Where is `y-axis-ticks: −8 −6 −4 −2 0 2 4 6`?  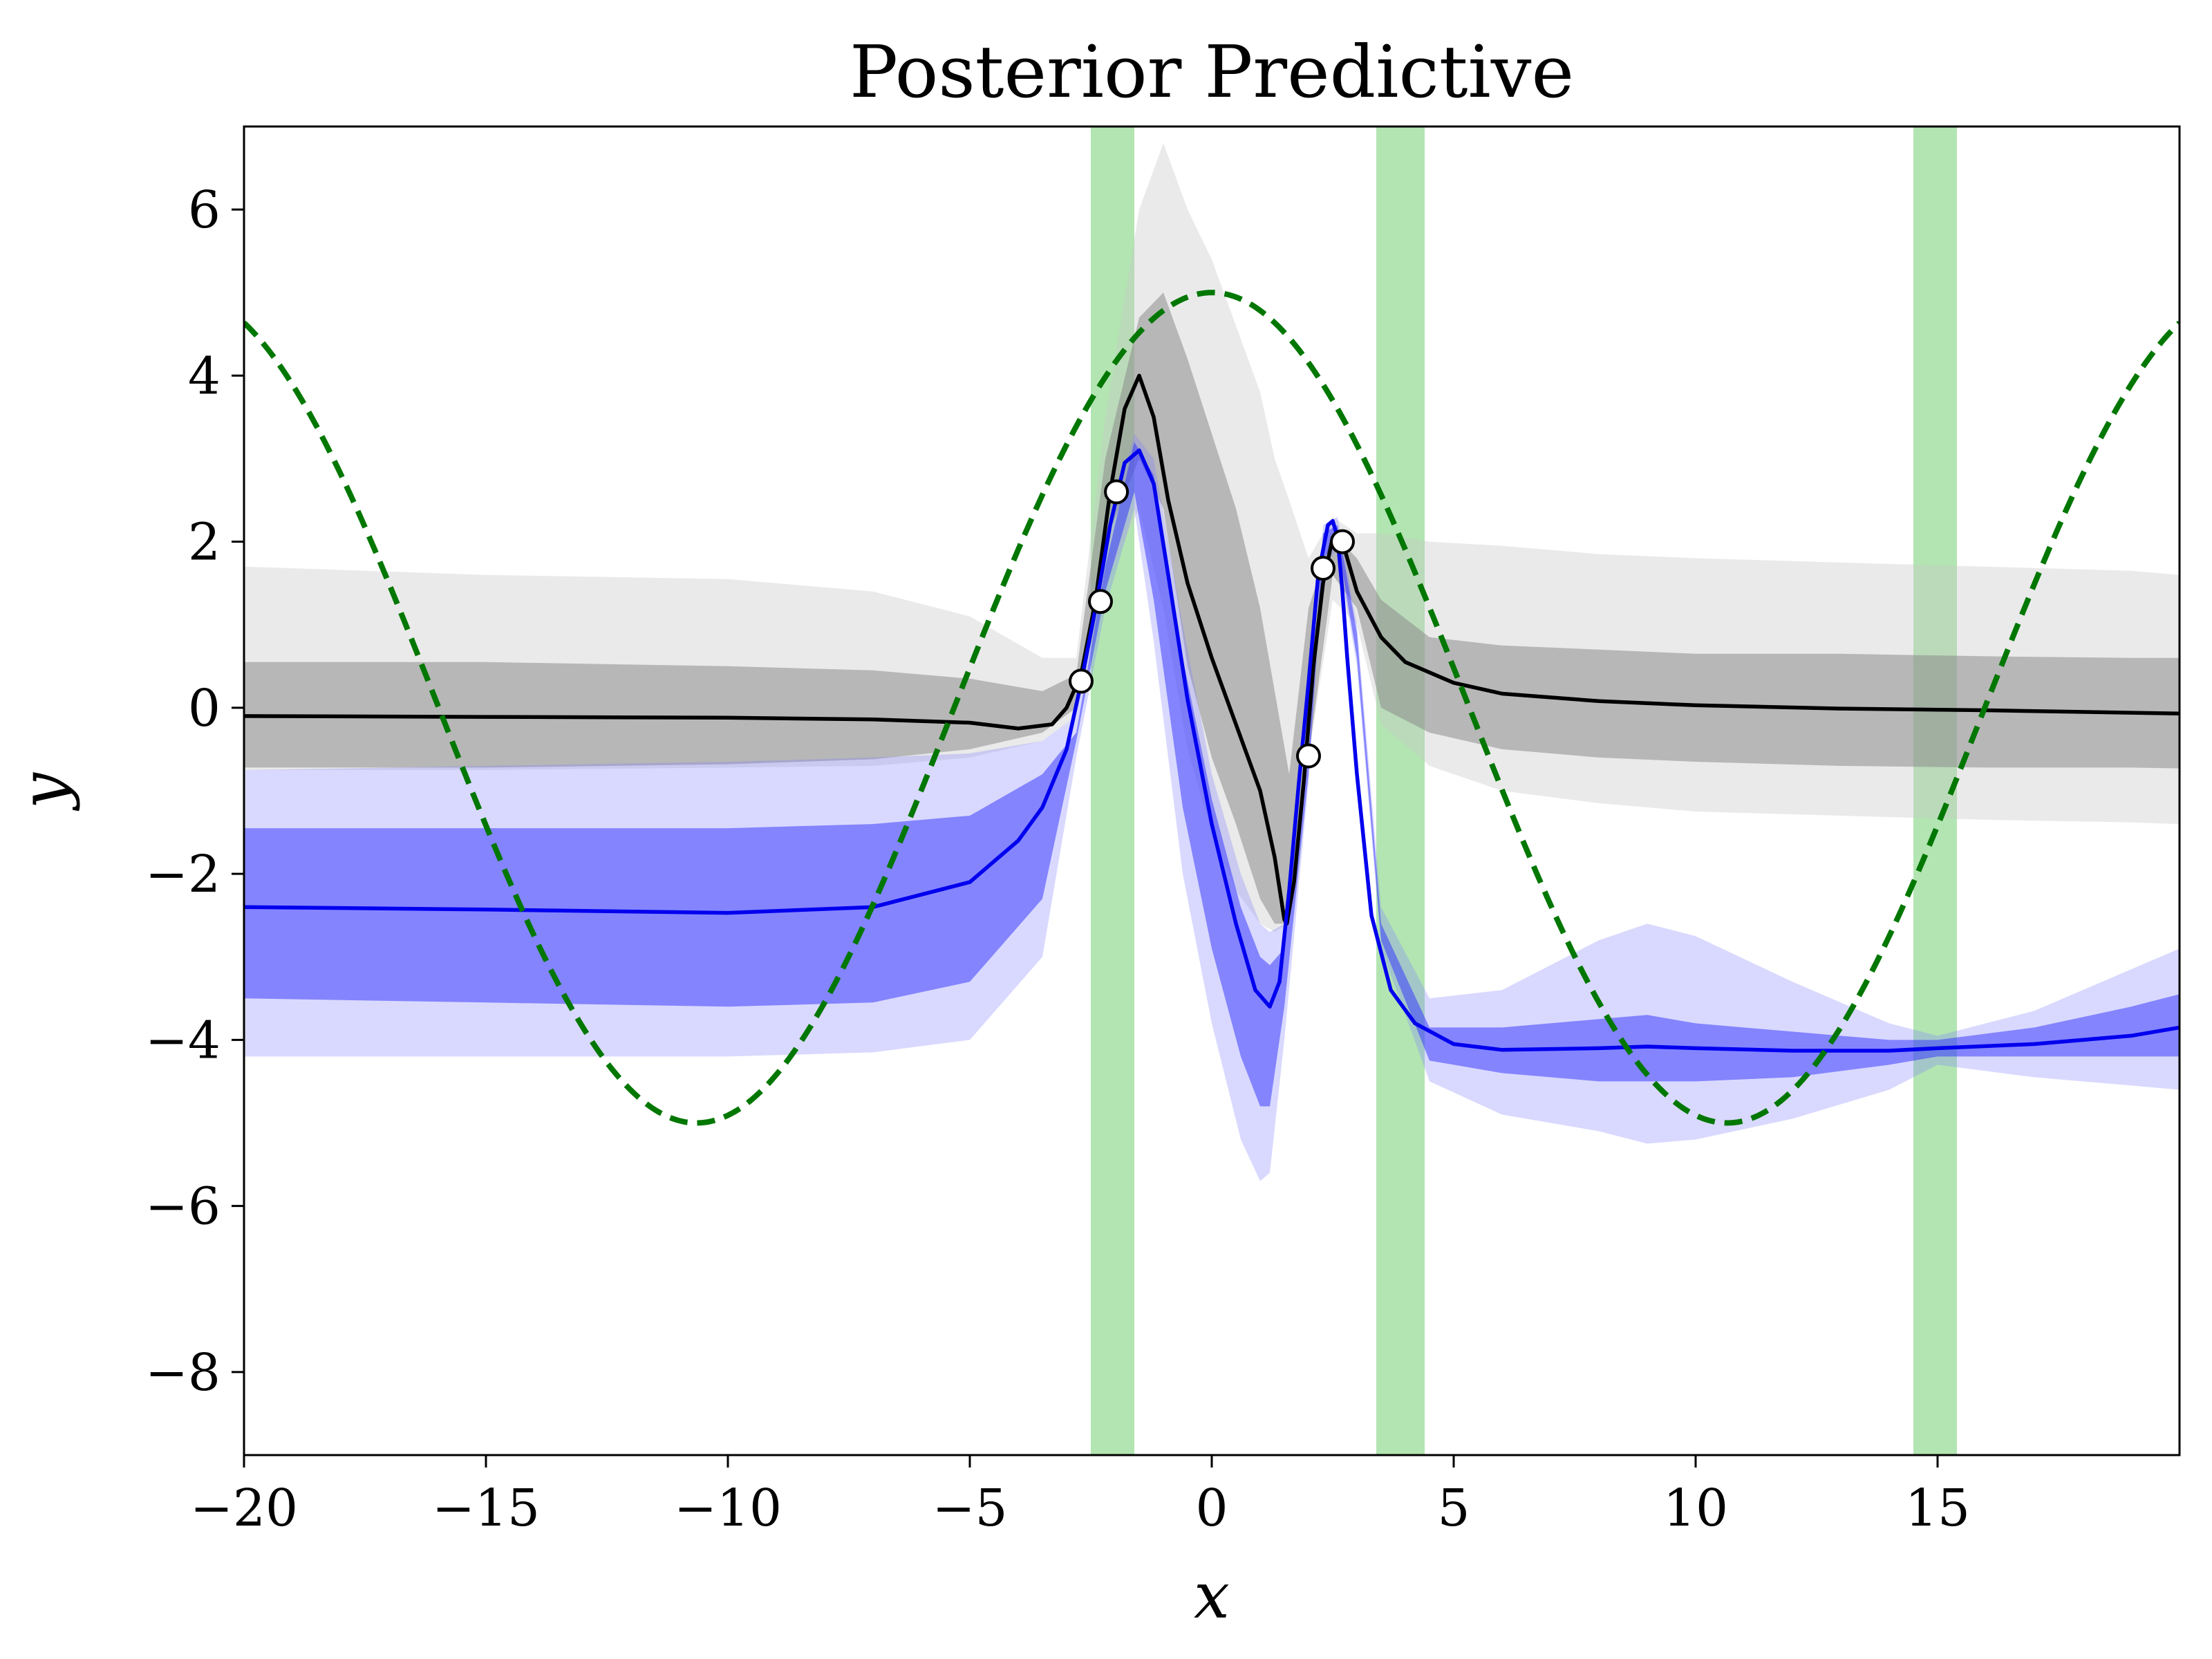
y-axis-ticks: −8 −6 −4 −2 0 2 4 6 is located at coordinates (194, 791).